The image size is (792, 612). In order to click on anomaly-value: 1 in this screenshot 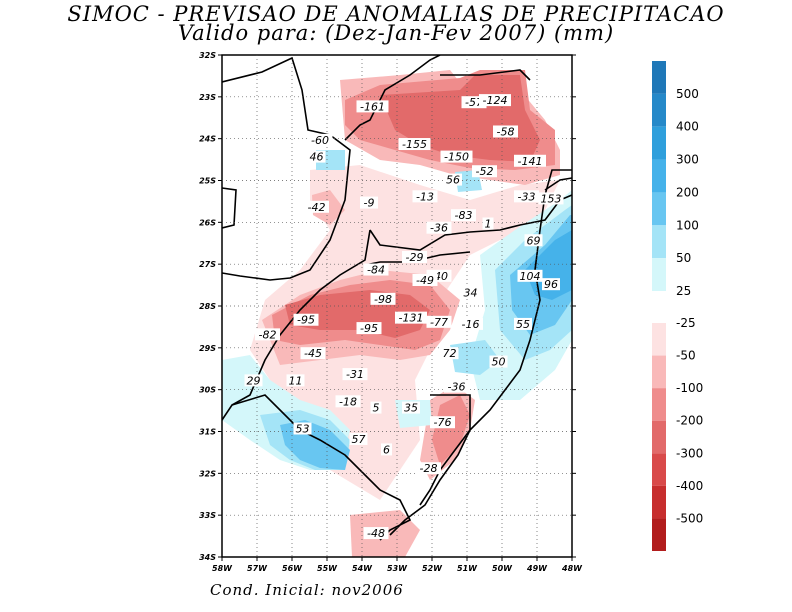, I will do `click(488, 224)`.